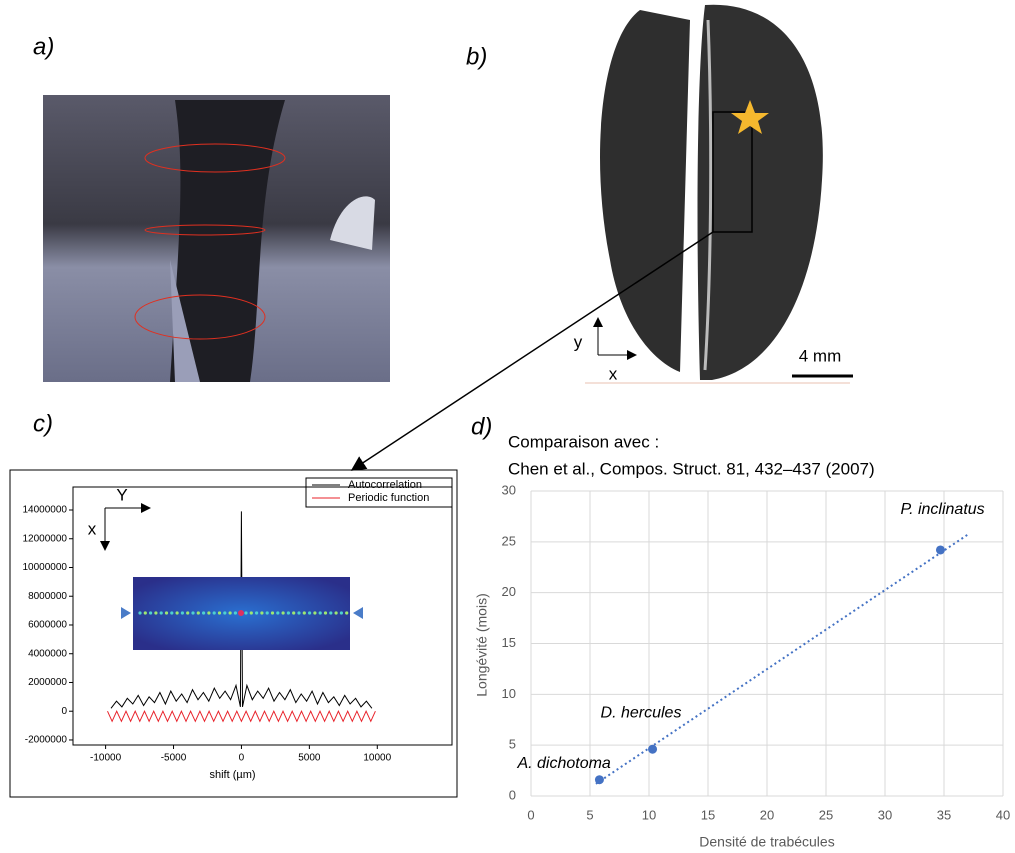 The height and width of the screenshot is (853, 1015). What do you see at coordinates (388, 498) in the screenshot?
I see `legend-label: Periodic function` at bounding box center [388, 498].